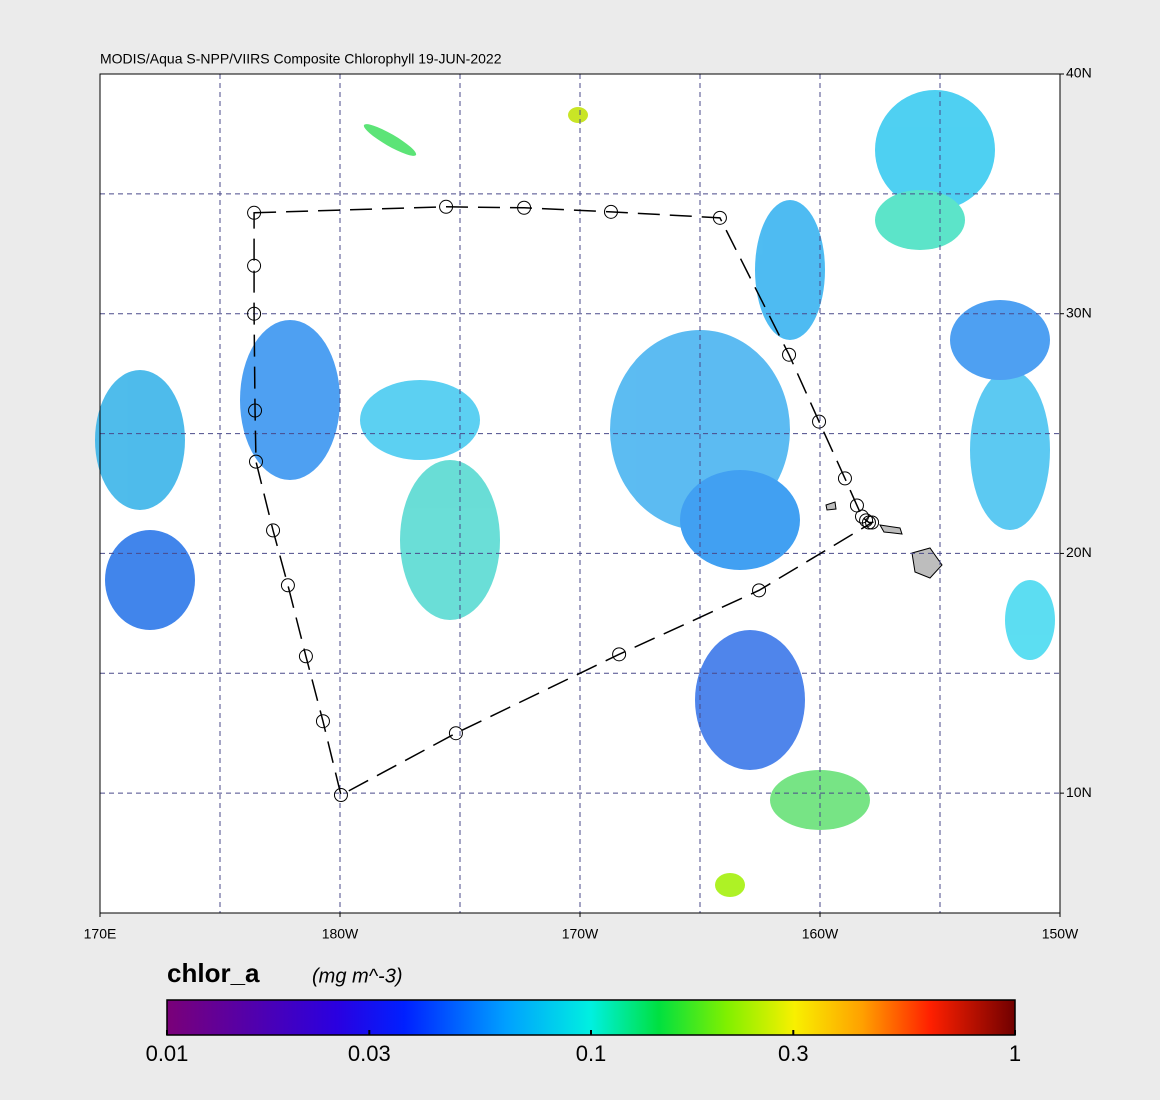 This screenshot has height=1100, width=1160. What do you see at coordinates (820, 934) in the screenshot?
I see `x-tick-label: 160W` at bounding box center [820, 934].